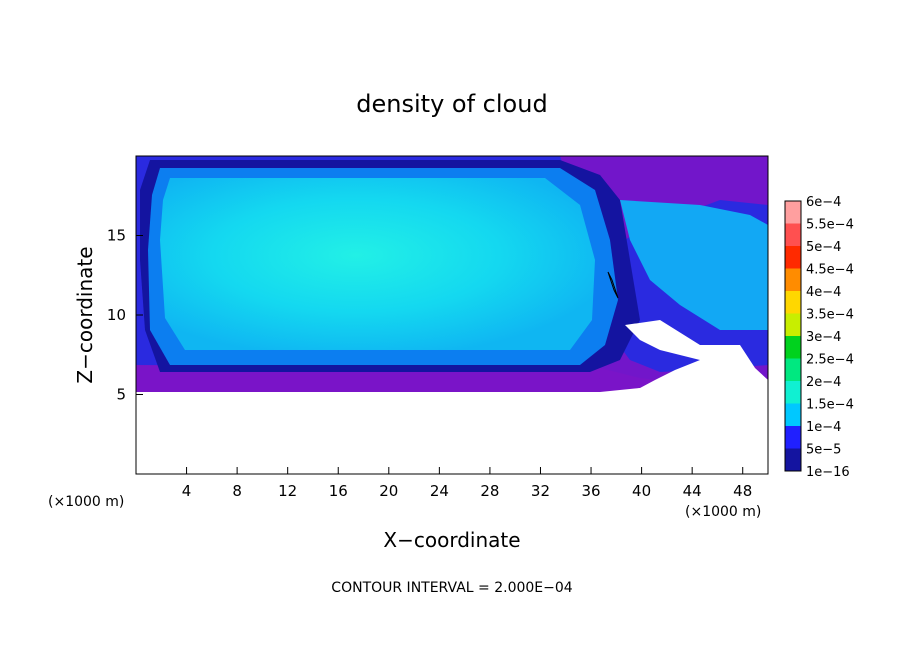 The height and width of the screenshot is (654, 904). I want to click on colorbar-label: 5e−4, so click(823, 247).